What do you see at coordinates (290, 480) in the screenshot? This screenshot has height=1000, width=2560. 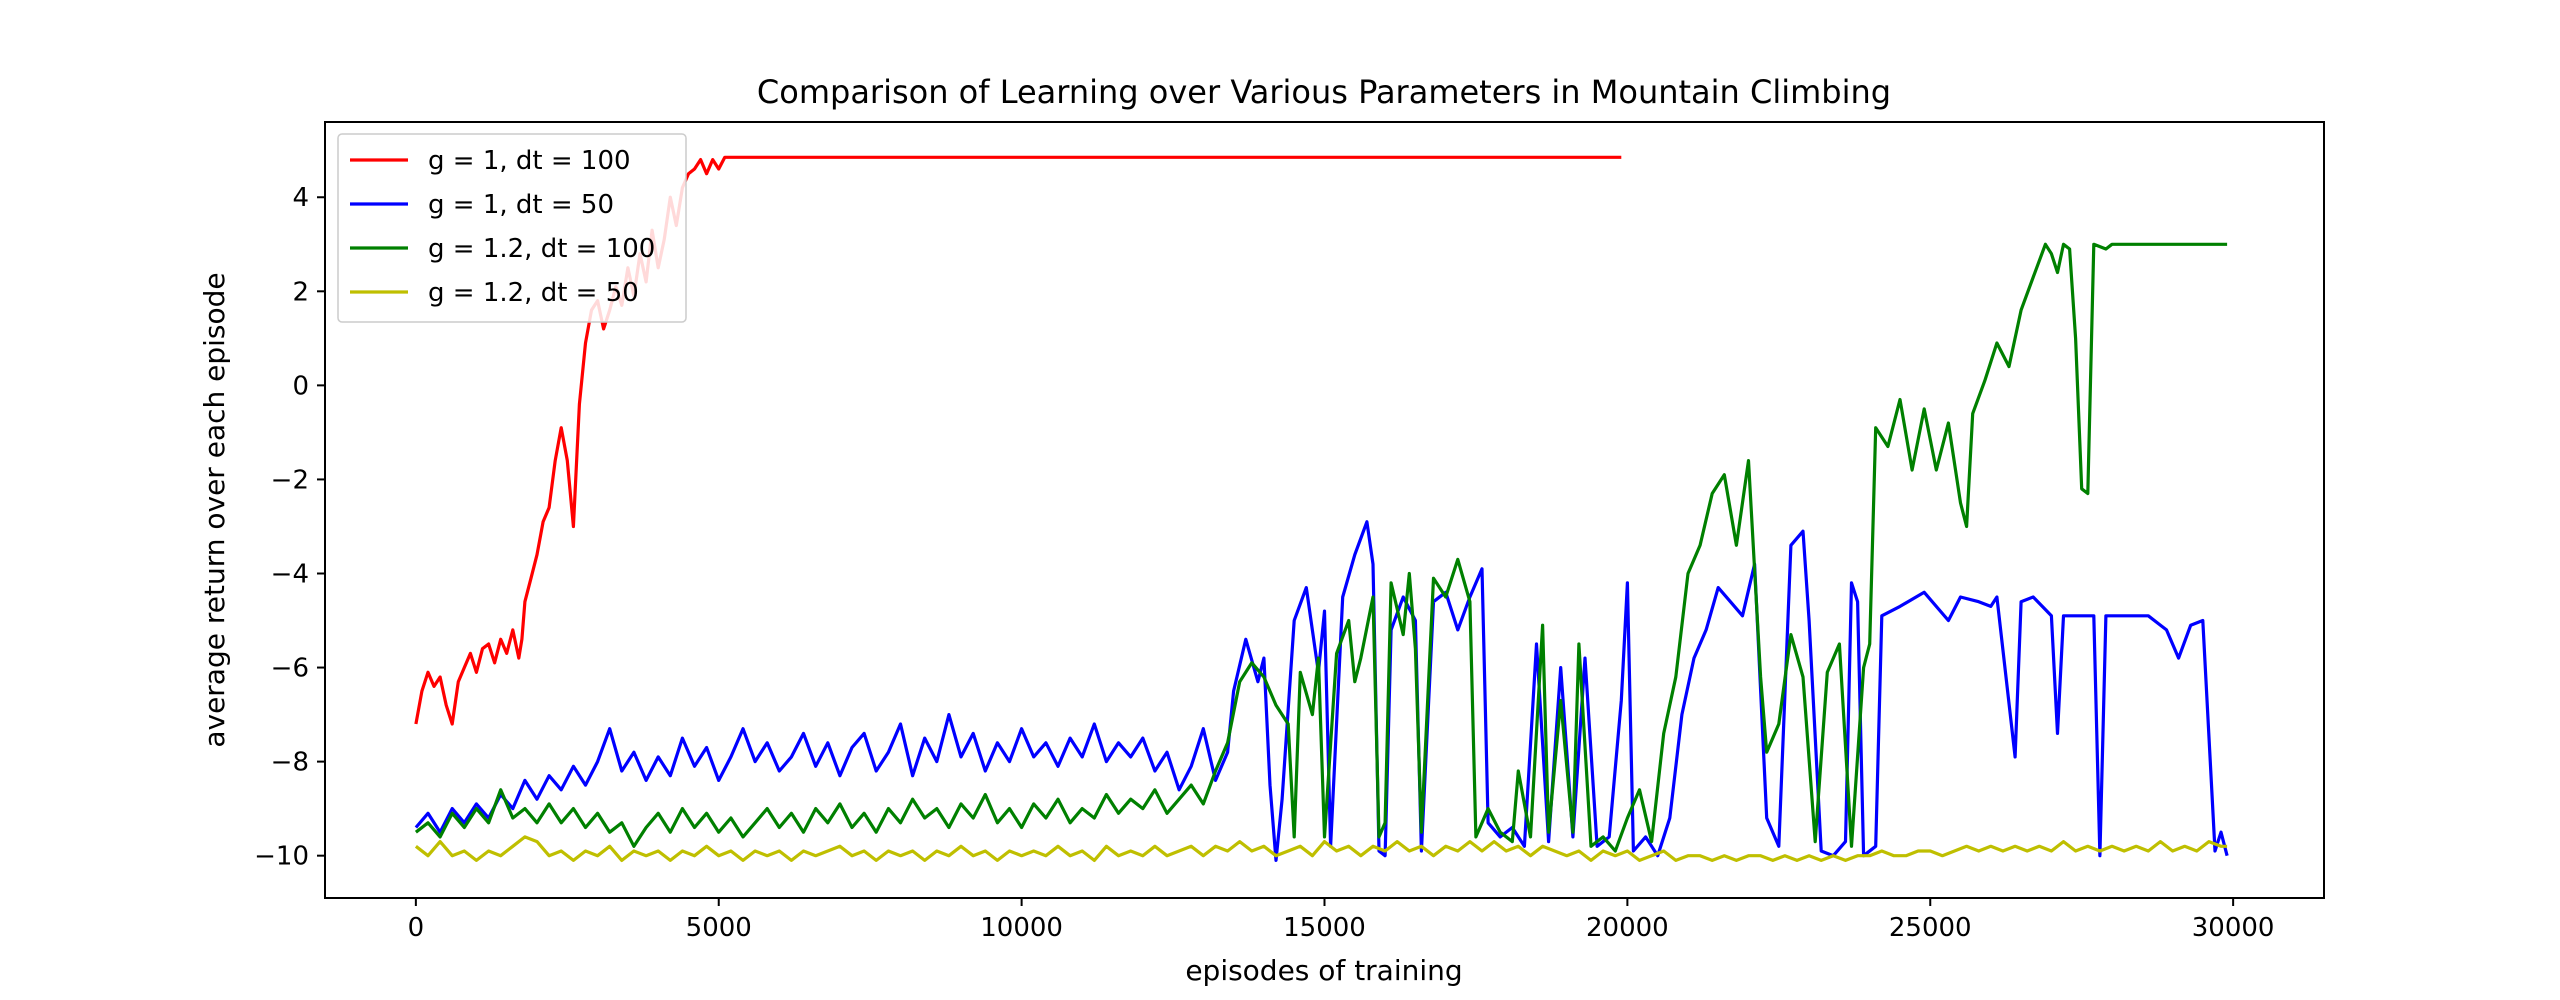 I see `y-tick-label: −2` at bounding box center [290, 480].